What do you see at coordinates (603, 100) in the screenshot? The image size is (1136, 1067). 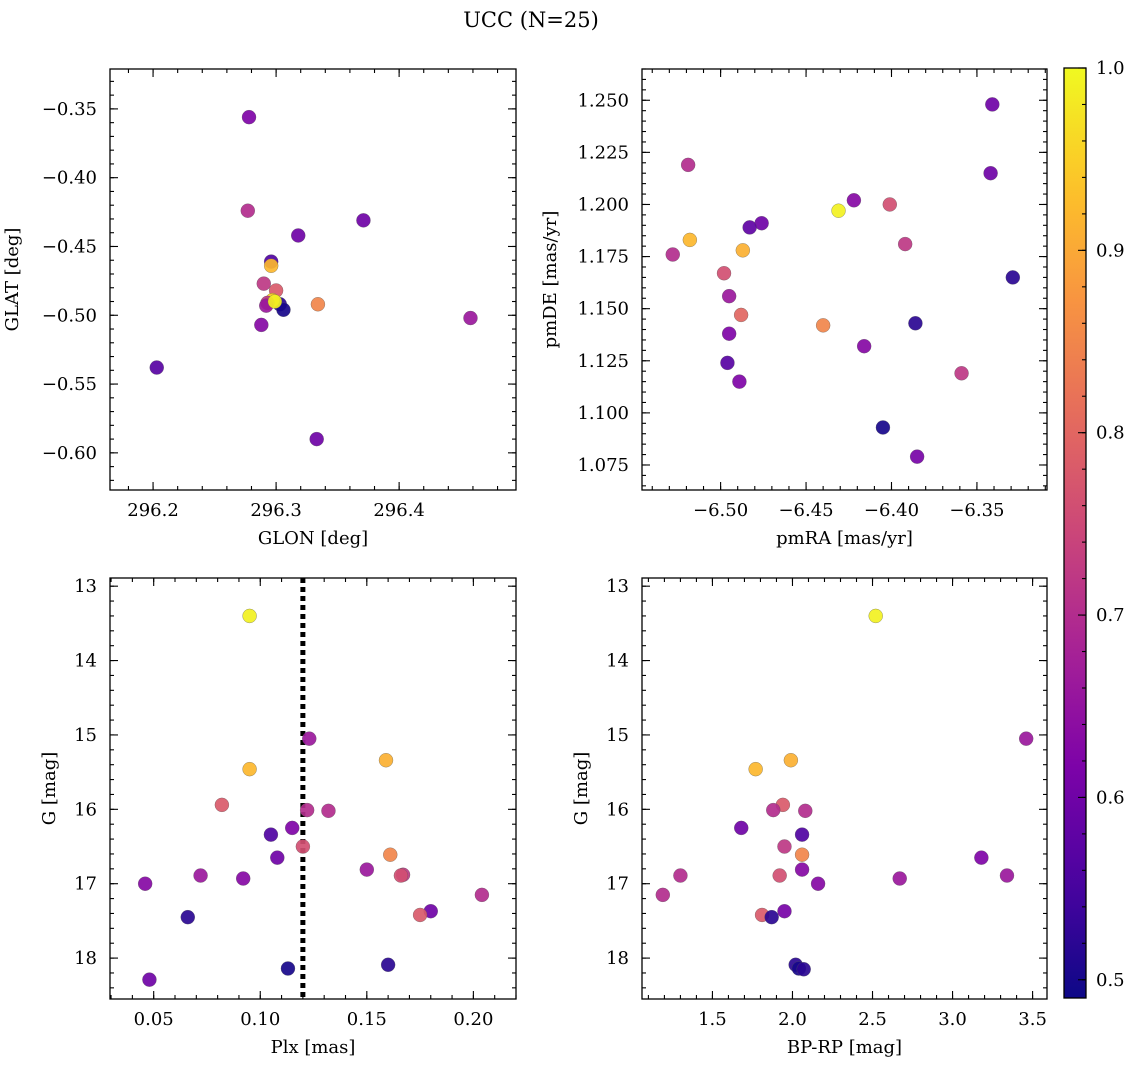 I see `y-tick-label: 1.250` at bounding box center [603, 100].